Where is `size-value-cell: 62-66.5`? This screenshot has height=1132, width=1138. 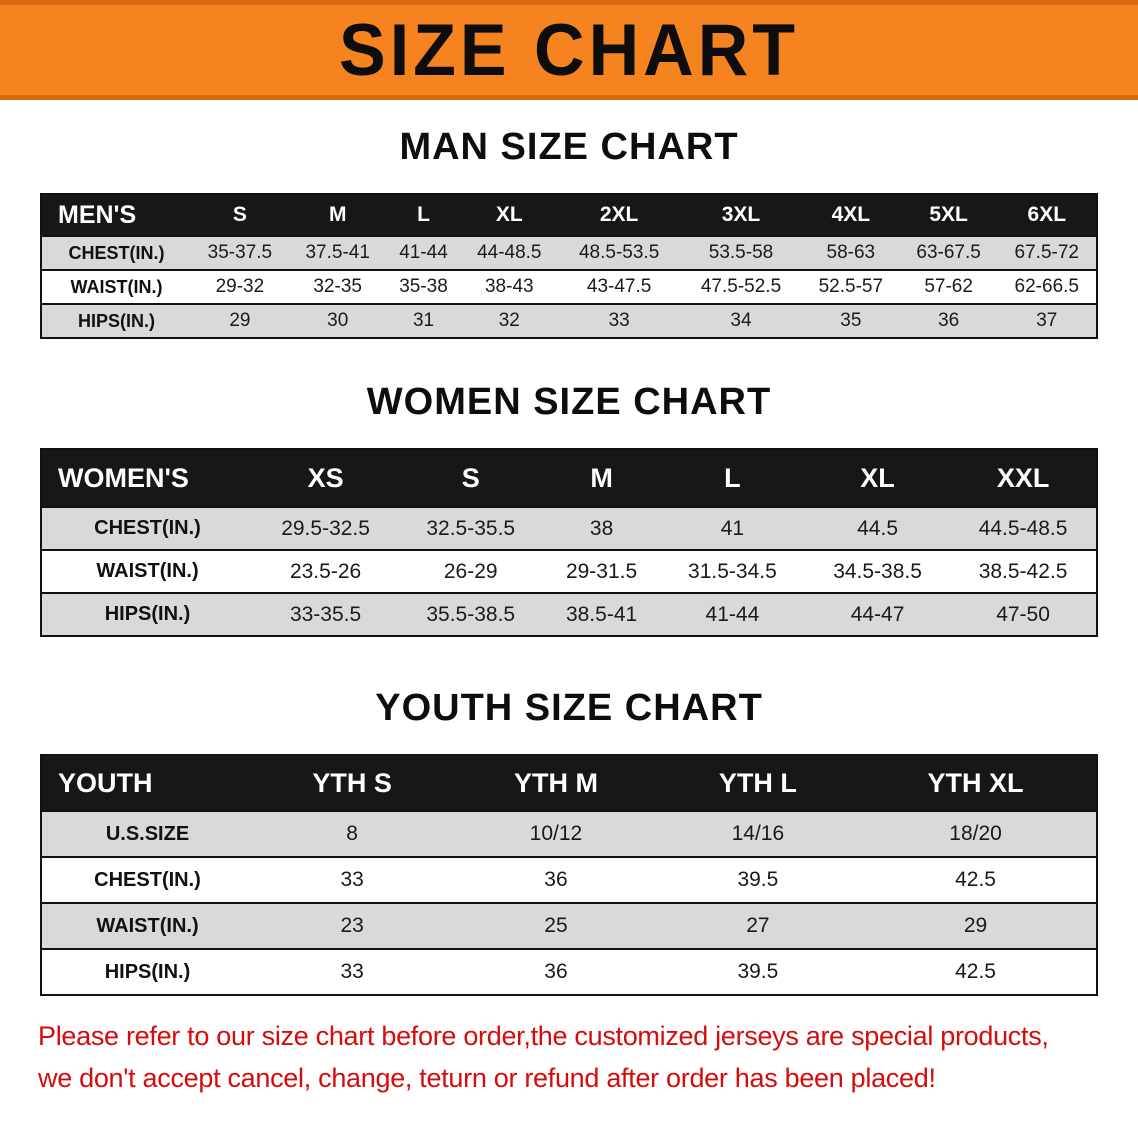
size-value-cell: 62-66.5 is located at coordinates (1046, 286).